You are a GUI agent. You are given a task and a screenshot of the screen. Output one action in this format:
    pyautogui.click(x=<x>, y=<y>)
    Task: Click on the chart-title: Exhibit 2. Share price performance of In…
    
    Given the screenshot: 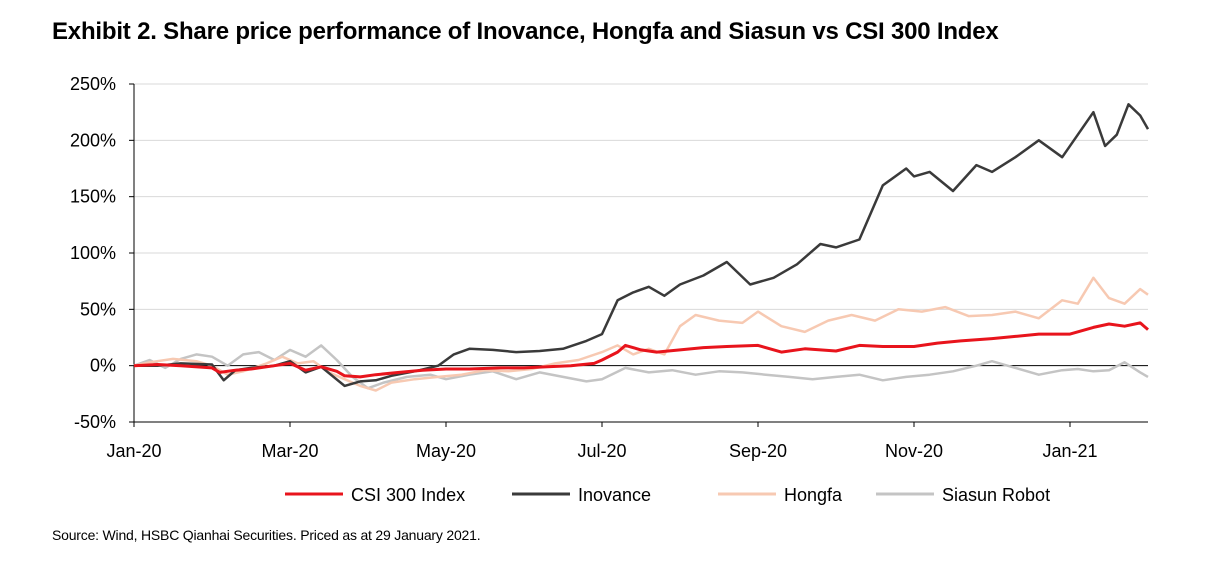 What is the action you would take?
    pyautogui.click(x=525, y=31)
    